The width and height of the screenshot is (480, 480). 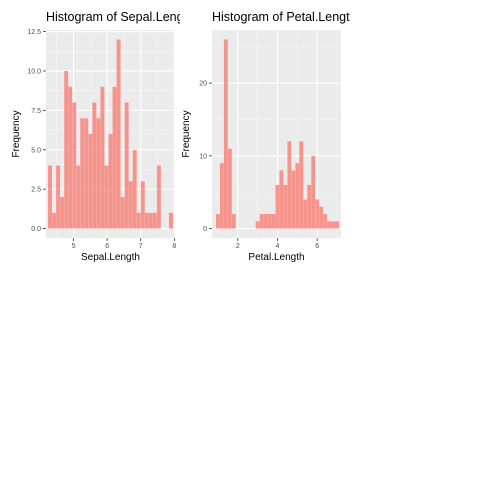 What do you see at coordinates (124, 244) in the screenshot?
I see `x-axis-ticks: 5 6 7 8` at bounding box center [124, 244].